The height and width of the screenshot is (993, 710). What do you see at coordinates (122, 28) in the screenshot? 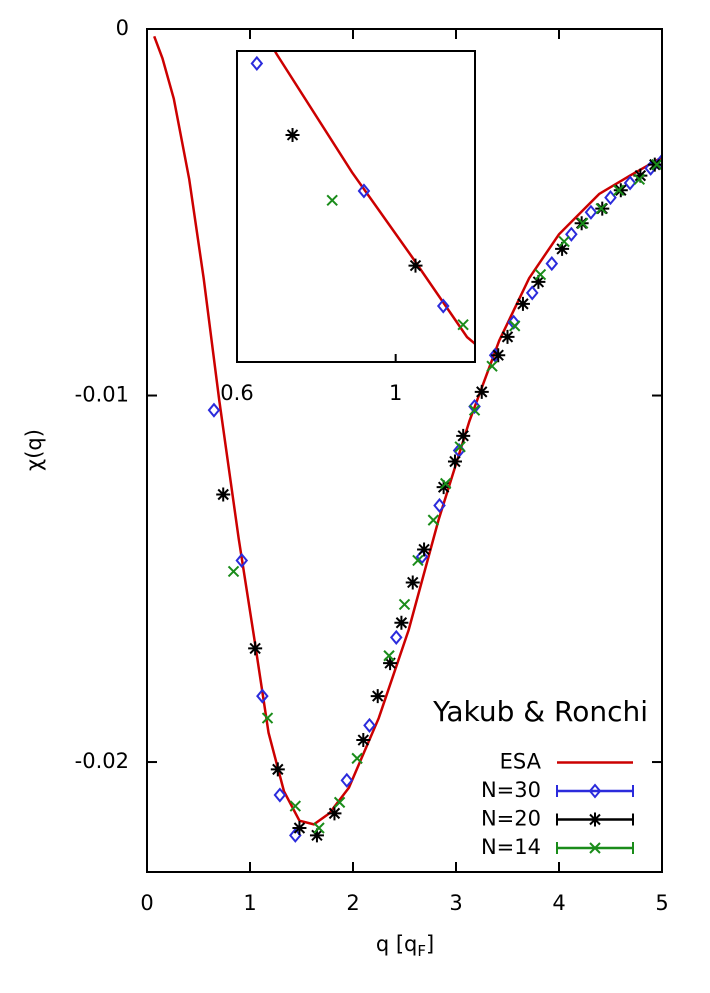
I see `y-tick-label: 0` at bounding box center [122, 28].